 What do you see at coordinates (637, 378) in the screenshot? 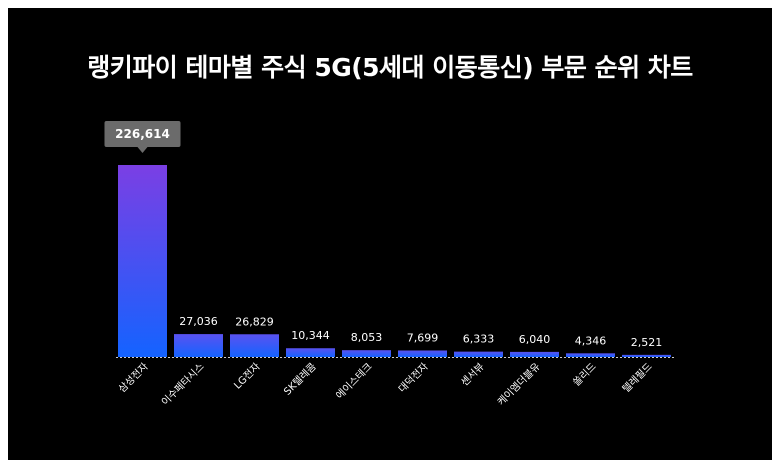
I see `category-label-10: 텔레필드` at bounding box center [637, 378].